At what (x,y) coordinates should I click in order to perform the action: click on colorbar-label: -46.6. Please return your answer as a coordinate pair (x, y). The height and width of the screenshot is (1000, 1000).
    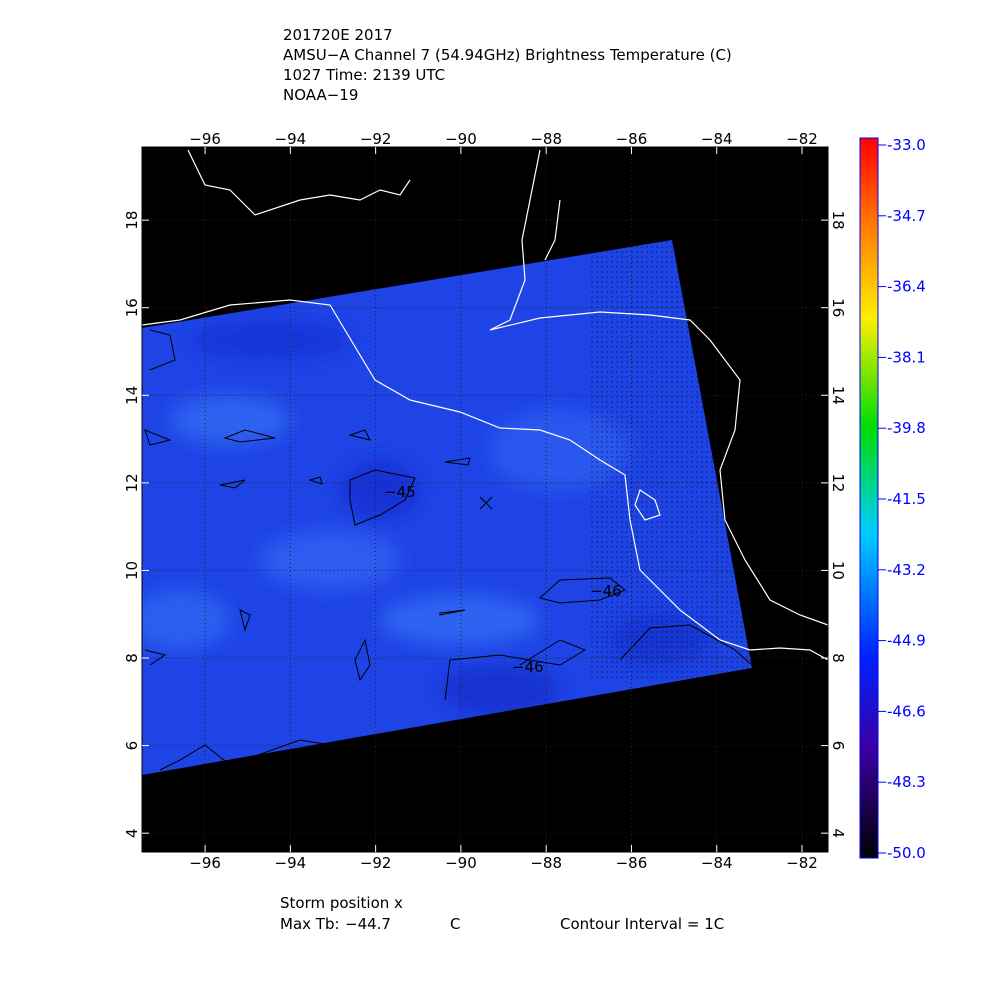
    Looking at the image, I should click on (906, 711).